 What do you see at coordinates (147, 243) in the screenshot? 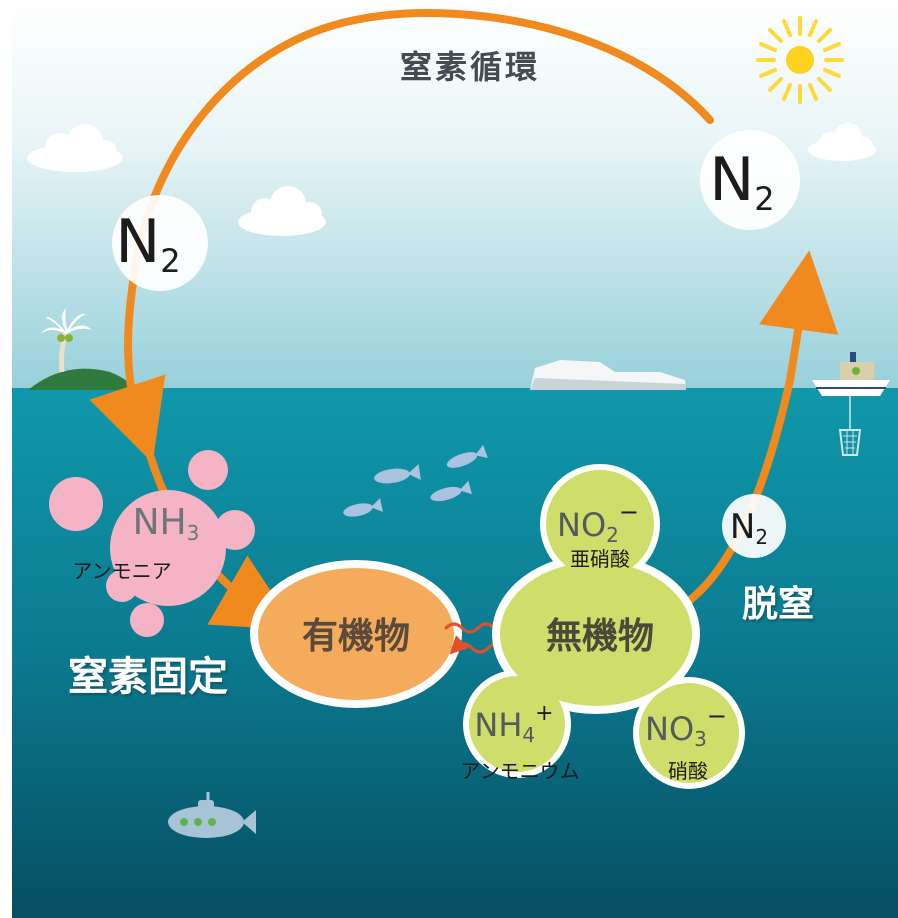
I see `n2-left-label: N2` at bounding box center [147, 243].